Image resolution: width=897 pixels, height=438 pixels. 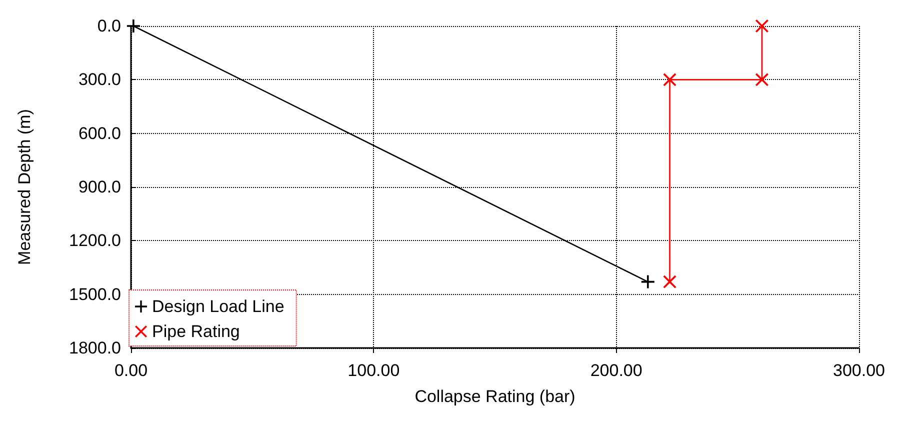 I want to click on legend-label: Pipe Rating, so click(x=196, y=331).